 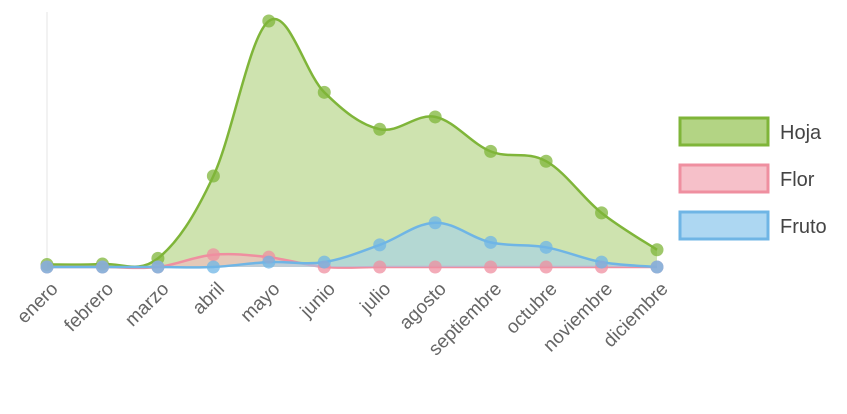 I want to click on point-fruto-mayo, so click(x=269, y=262).